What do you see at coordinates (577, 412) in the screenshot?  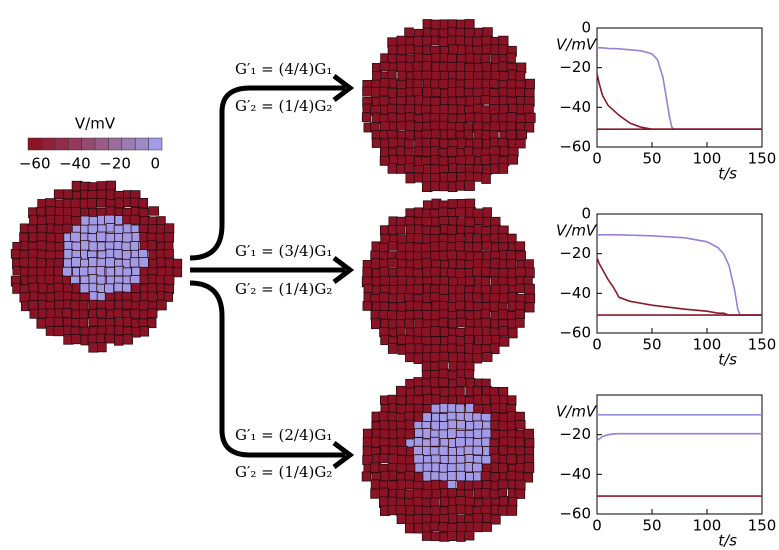 I see `y-axis-label: V/mV` at bounding box center [577, 412].